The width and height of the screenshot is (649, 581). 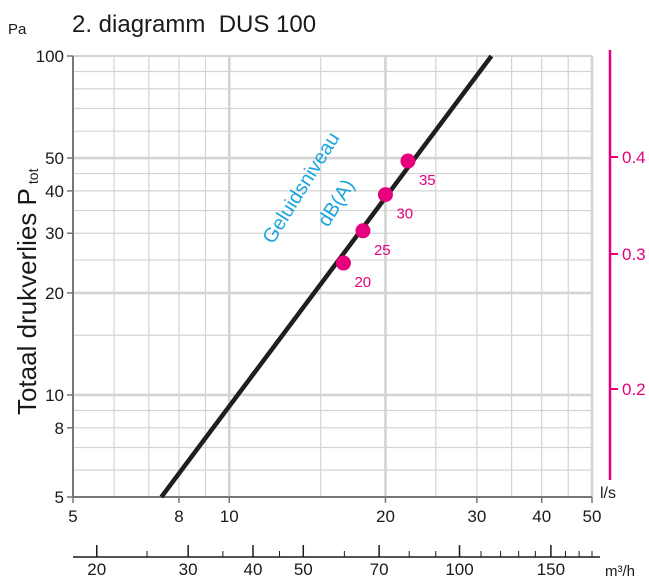 What do you see at coordinates (229, 516) in the screenshot?
I see `x-tick-label: 10` at bounding box center [229, 516].